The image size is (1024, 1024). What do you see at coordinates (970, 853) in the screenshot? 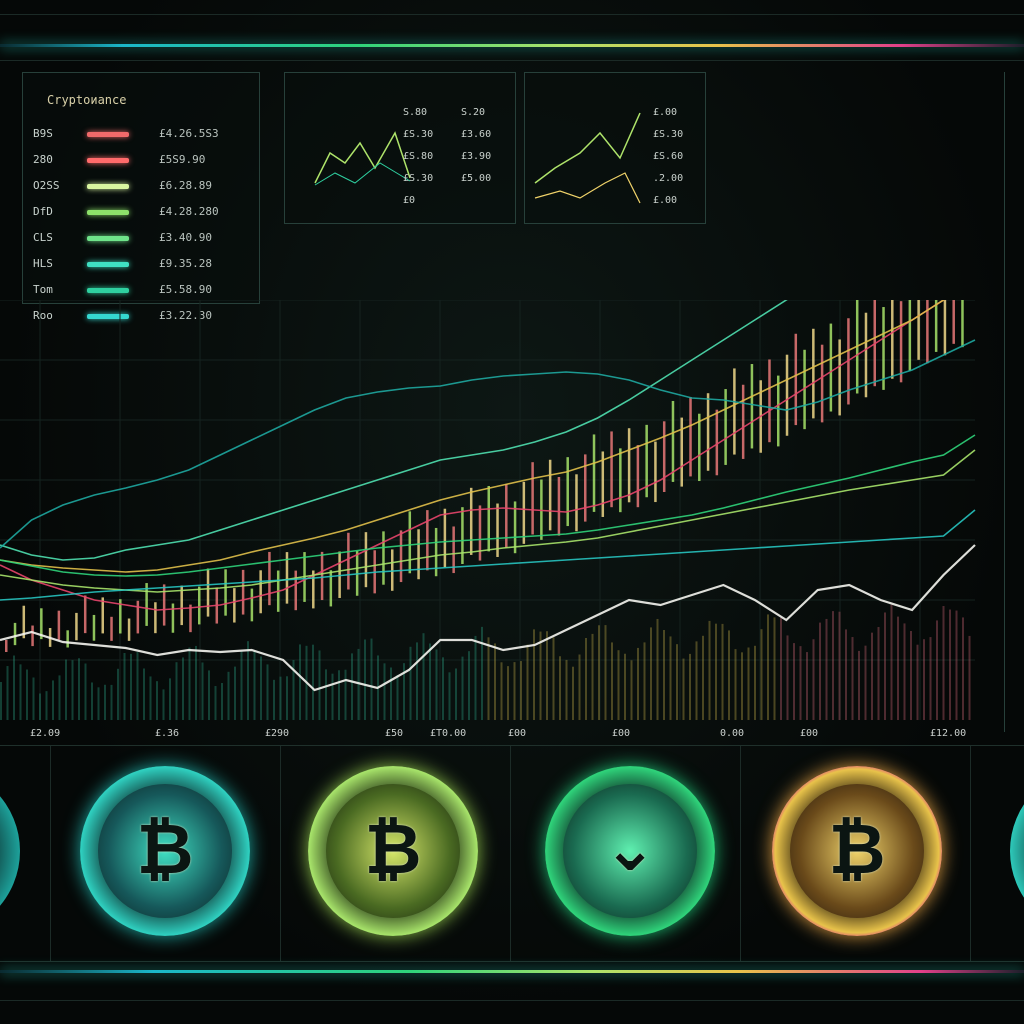
I see `coin-divider` at bounding box center [970, 853].